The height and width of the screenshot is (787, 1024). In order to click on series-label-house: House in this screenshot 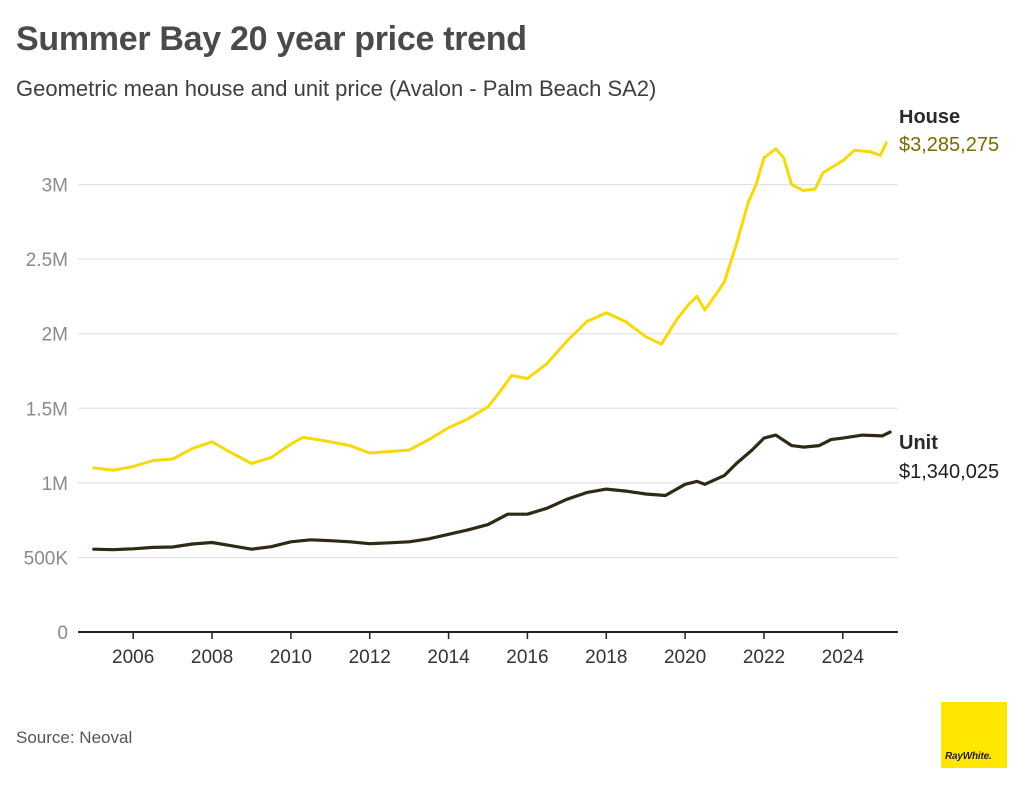, I will do `click(929, 119)`.